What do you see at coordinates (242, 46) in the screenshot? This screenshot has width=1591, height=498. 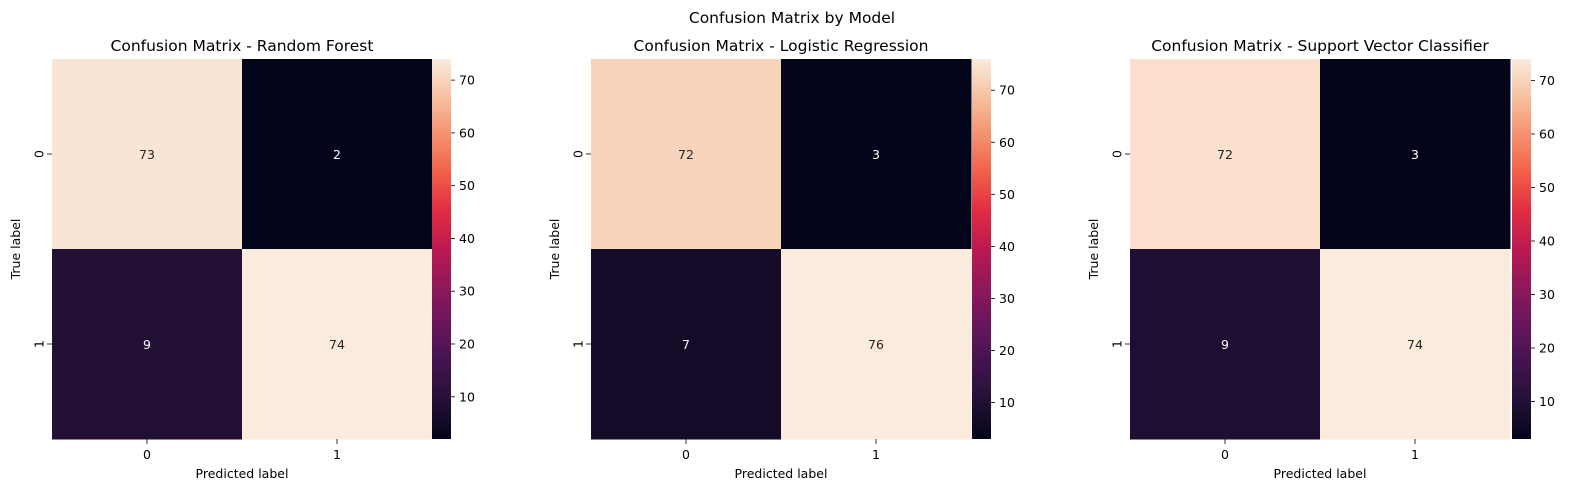 I see `panel-title: Confusion Matrix - Random Forest` at bounding box center [242, 46].